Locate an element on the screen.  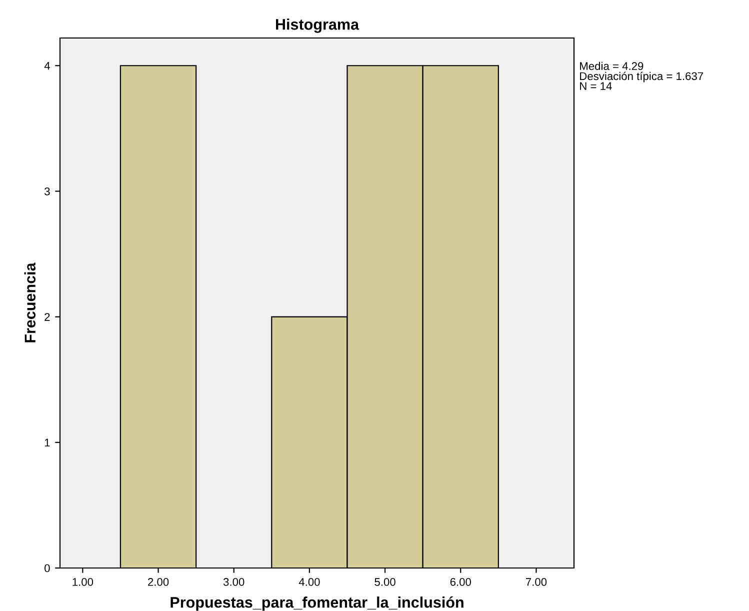
x-tick-label: 1.00 is located at coordinates (83, 582).